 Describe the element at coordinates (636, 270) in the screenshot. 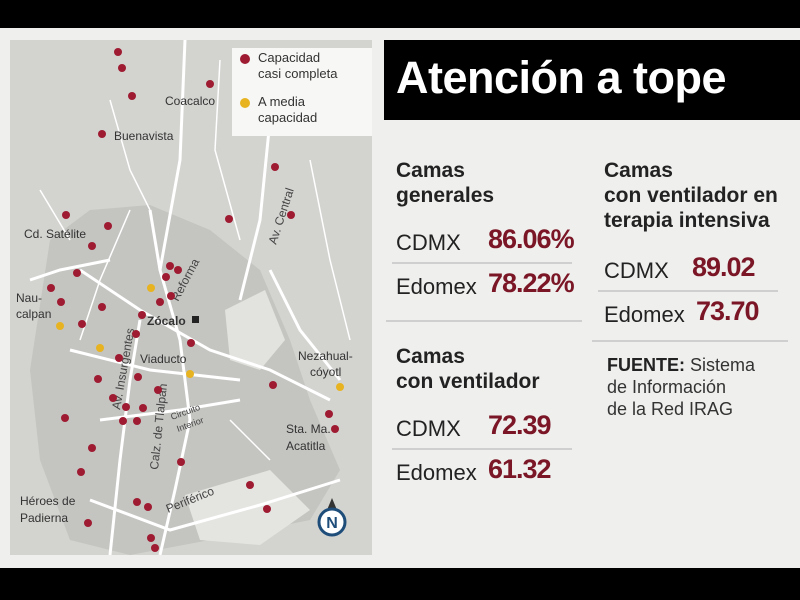

I see `terapia-cdmx-label: CDMX` at that location.